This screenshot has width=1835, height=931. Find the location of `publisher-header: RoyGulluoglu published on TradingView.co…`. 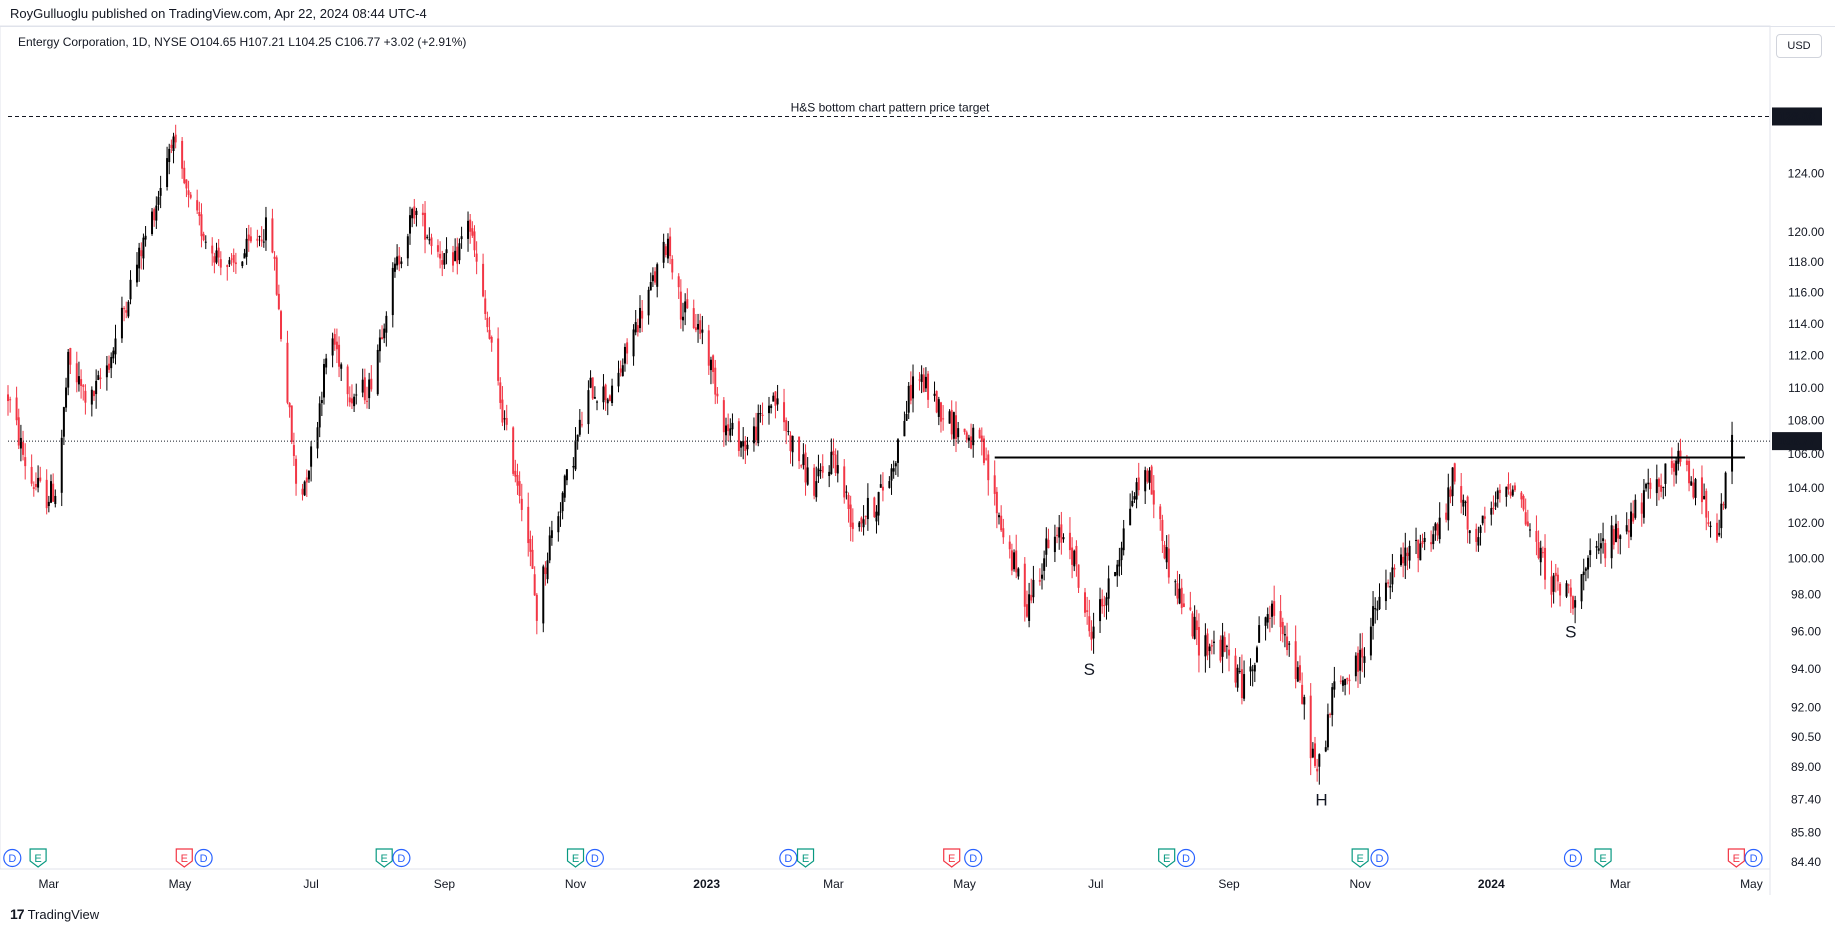

publisher-header: RoyGulluoglu published on TradingView.co… is located at coordinates (218, 13).